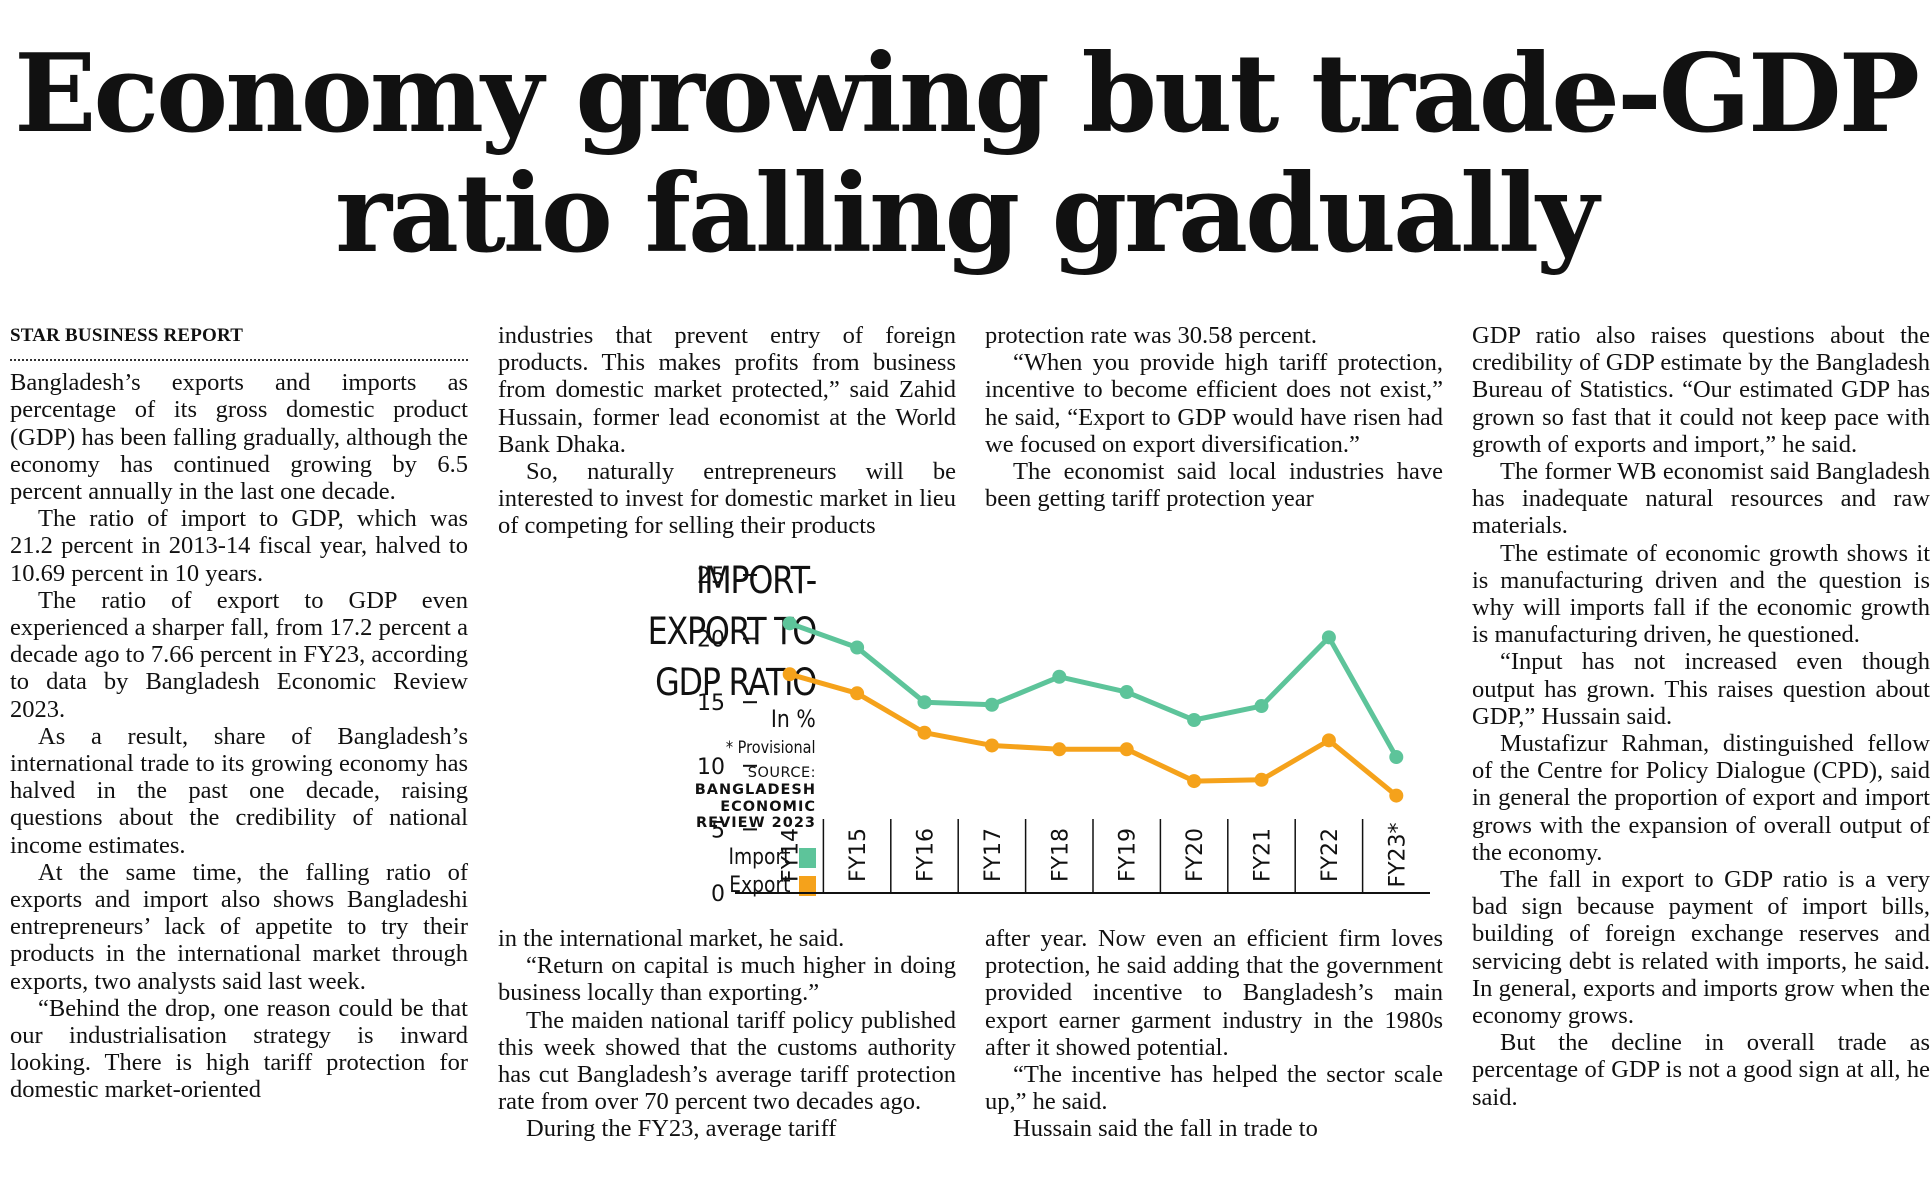 Image resolution: width=1931 pixels, height=1181 pixels. I want to click on x-tick-label: FY21, so click(1263, 855).